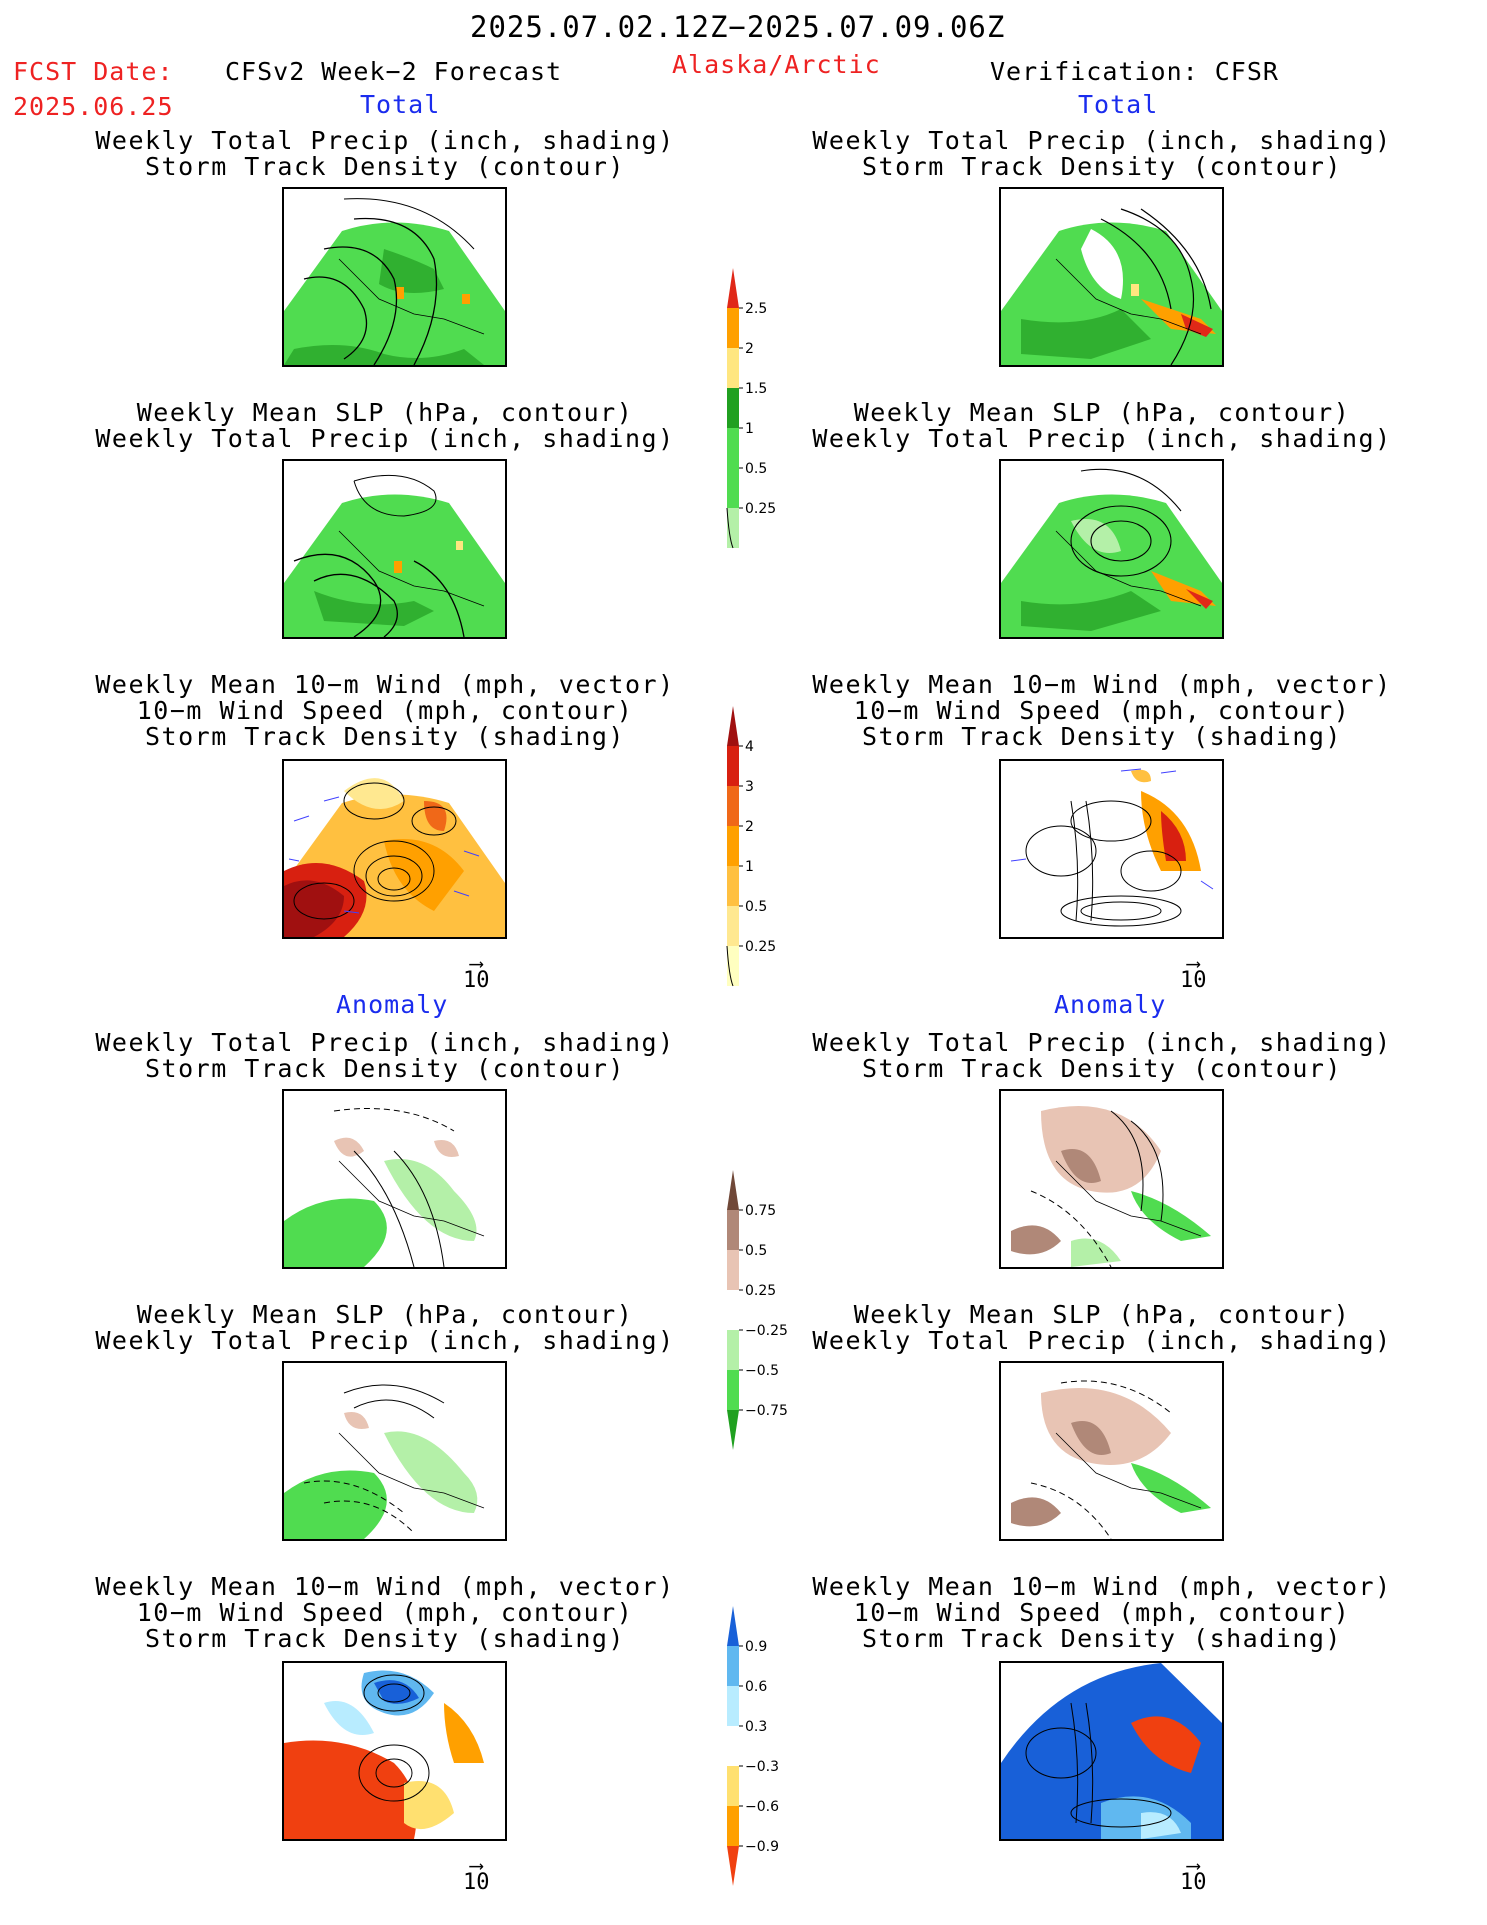 Image resolution: width=1487 pixels, height=1925 pixels. I want to click on map-verif-wind-storm, so click(1112, 847).